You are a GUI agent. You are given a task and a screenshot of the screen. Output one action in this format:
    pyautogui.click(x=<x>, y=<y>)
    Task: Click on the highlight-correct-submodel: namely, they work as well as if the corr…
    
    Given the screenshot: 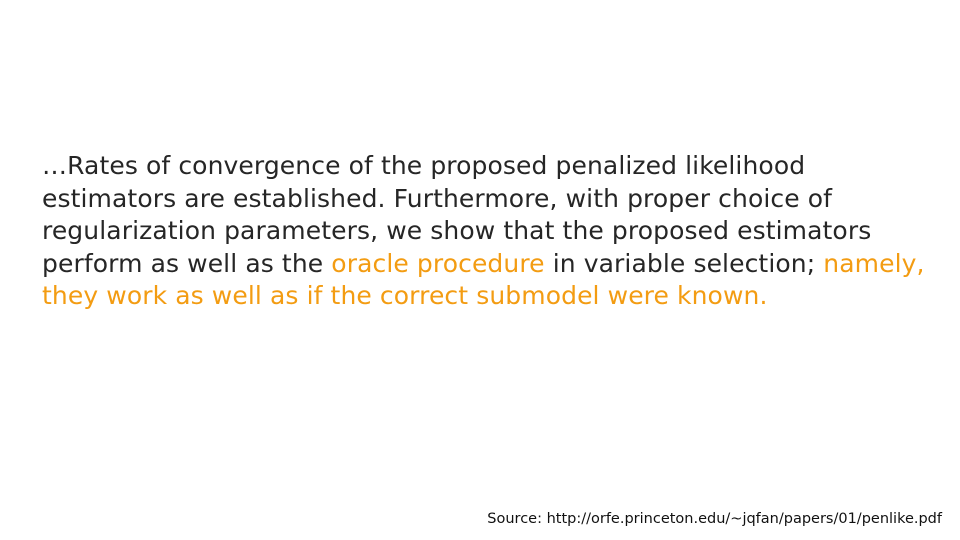 What is the action you would take?
    pyautogui.click(x=483, y=279)
    